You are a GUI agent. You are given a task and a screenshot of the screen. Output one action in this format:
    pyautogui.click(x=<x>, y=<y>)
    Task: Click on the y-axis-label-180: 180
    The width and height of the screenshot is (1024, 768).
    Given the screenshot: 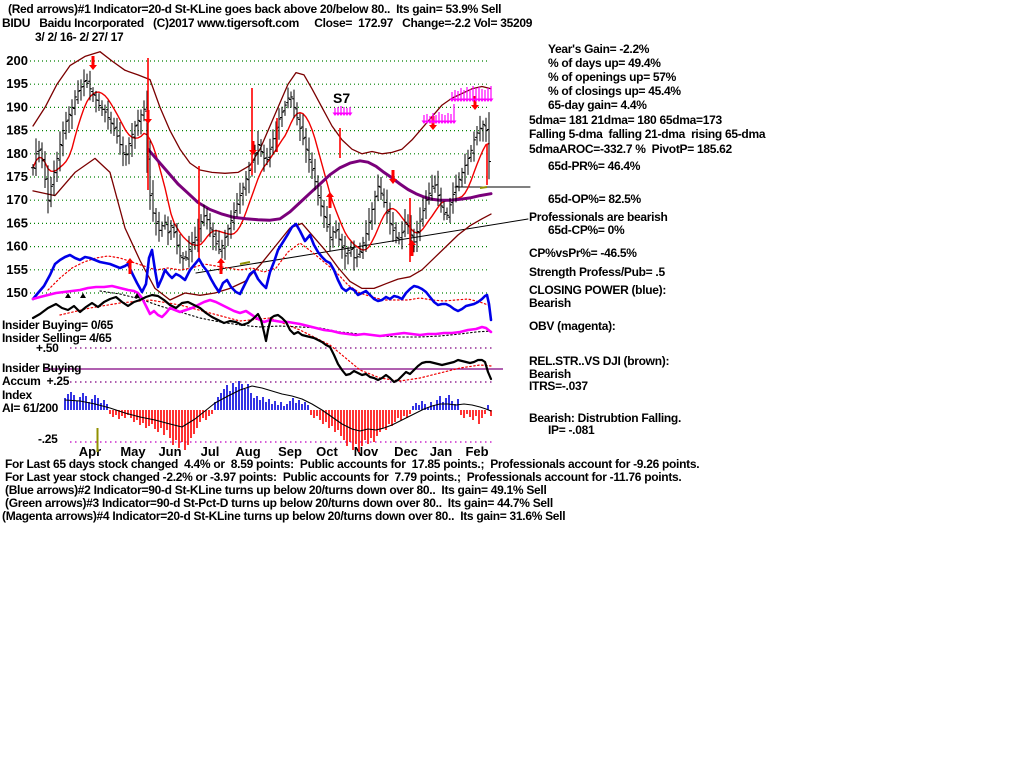 What is the action you would take?
    pyautogui.click(x=17, y=153)
    